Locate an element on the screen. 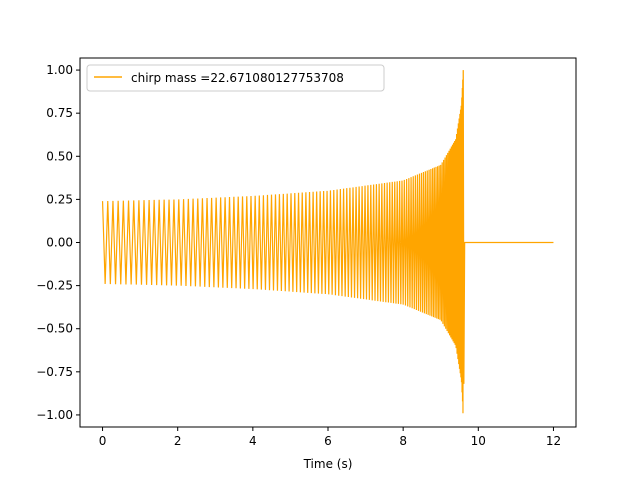  x-tick-label: 4 is located at coordinates (253, 441).